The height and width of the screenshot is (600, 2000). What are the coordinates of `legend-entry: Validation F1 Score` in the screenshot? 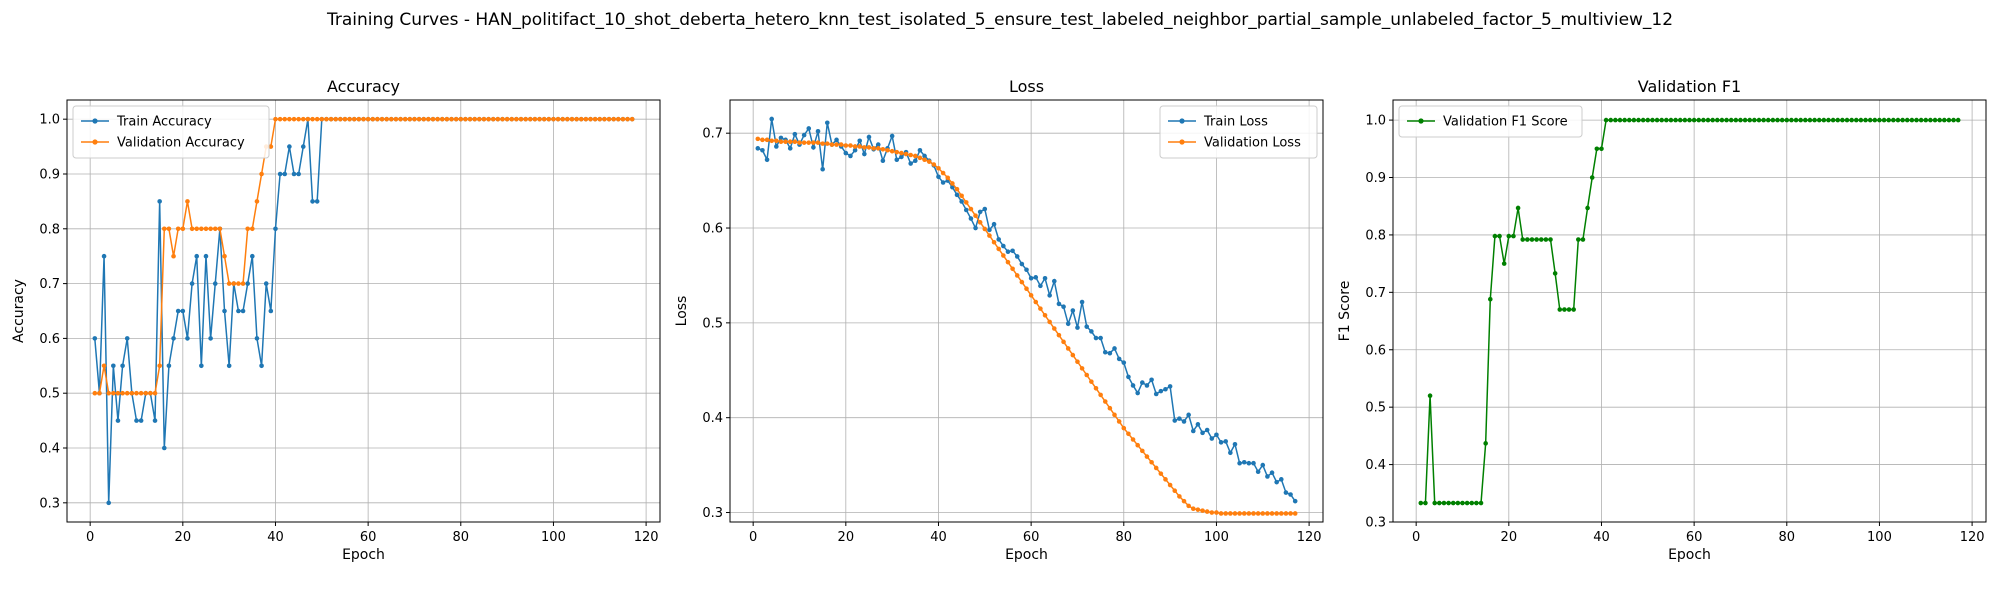 It's located at (1505, 122).